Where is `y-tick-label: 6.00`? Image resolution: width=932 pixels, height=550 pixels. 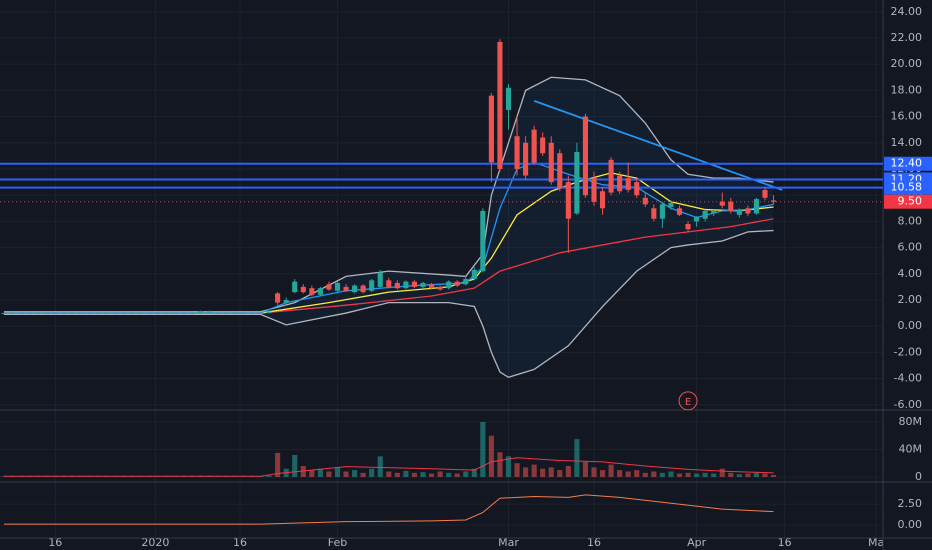
y-tick-label: 6.00 is located at coordinates (910, 247).